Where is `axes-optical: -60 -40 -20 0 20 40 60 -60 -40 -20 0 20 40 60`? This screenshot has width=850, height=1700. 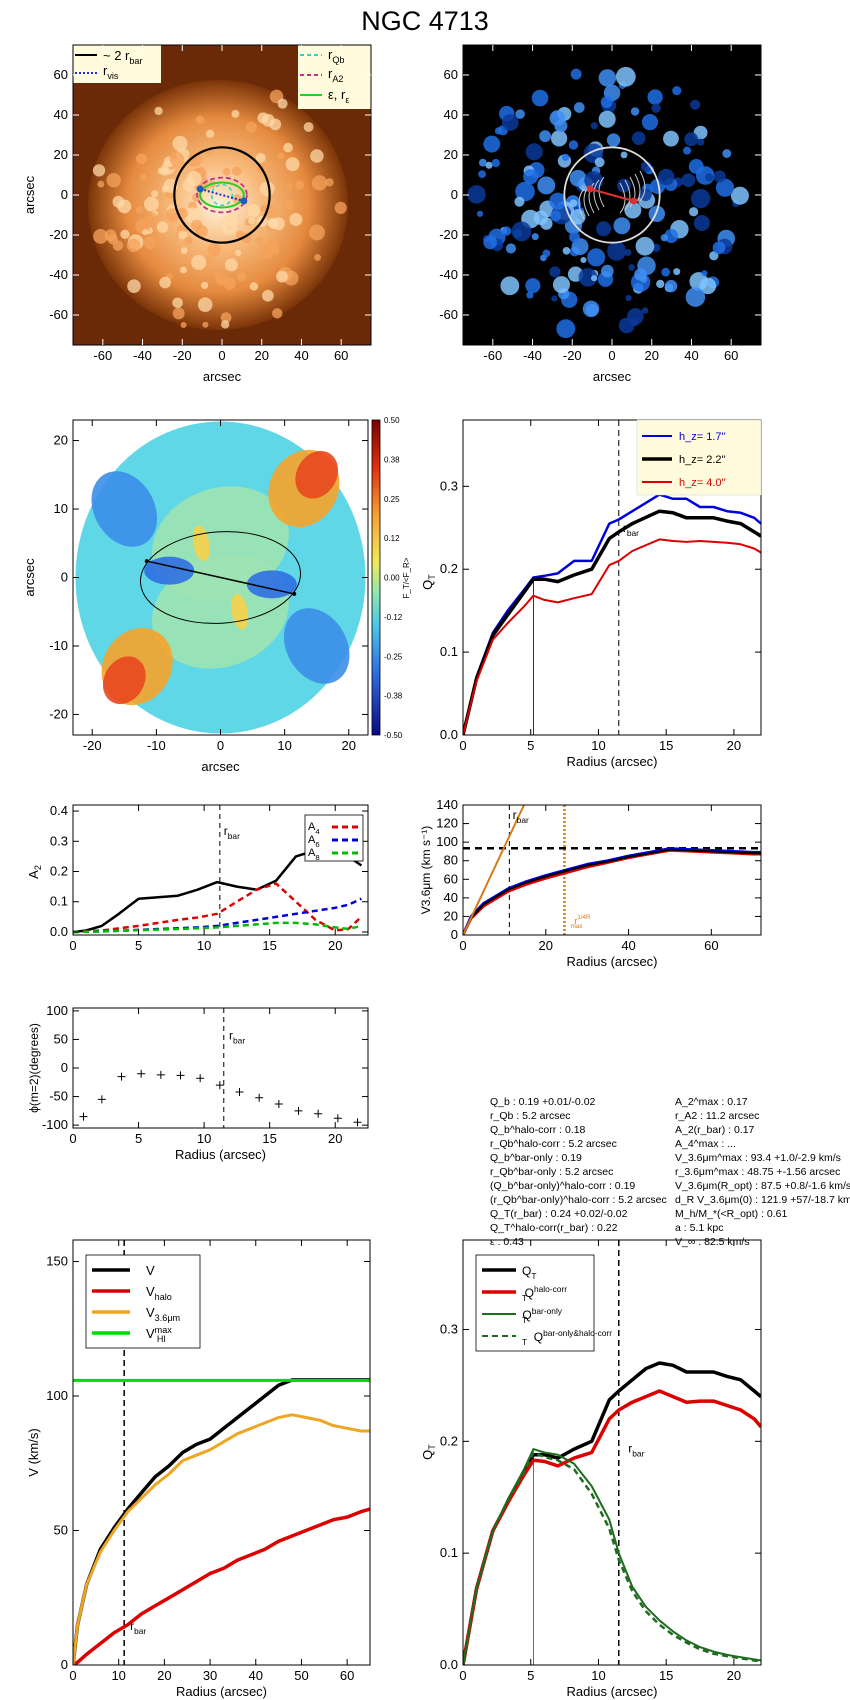 axes-optical: -60 -40 -20 0 20 40 60 -60 -40 -20 0 20 40 60 is located at coordinates (210, 203).